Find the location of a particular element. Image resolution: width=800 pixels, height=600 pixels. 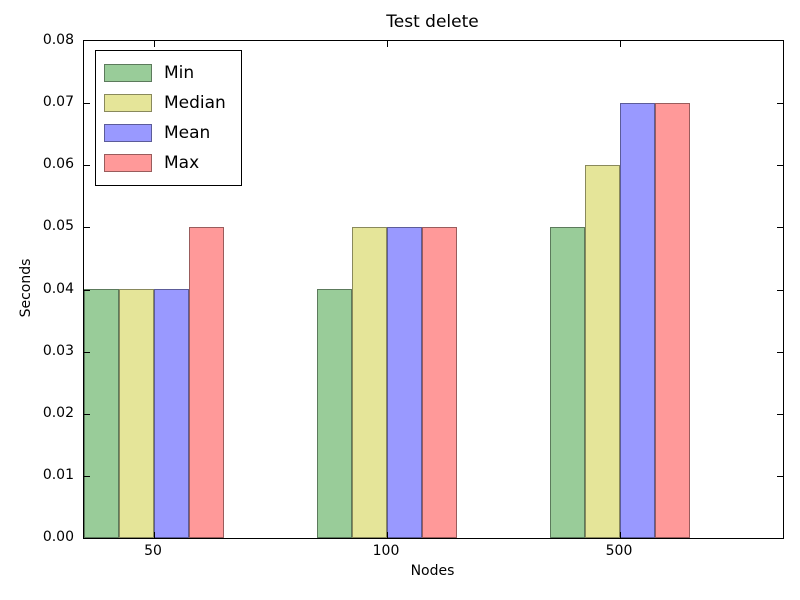

legend-swatch-min-icon is located at coordinates (128, 73).